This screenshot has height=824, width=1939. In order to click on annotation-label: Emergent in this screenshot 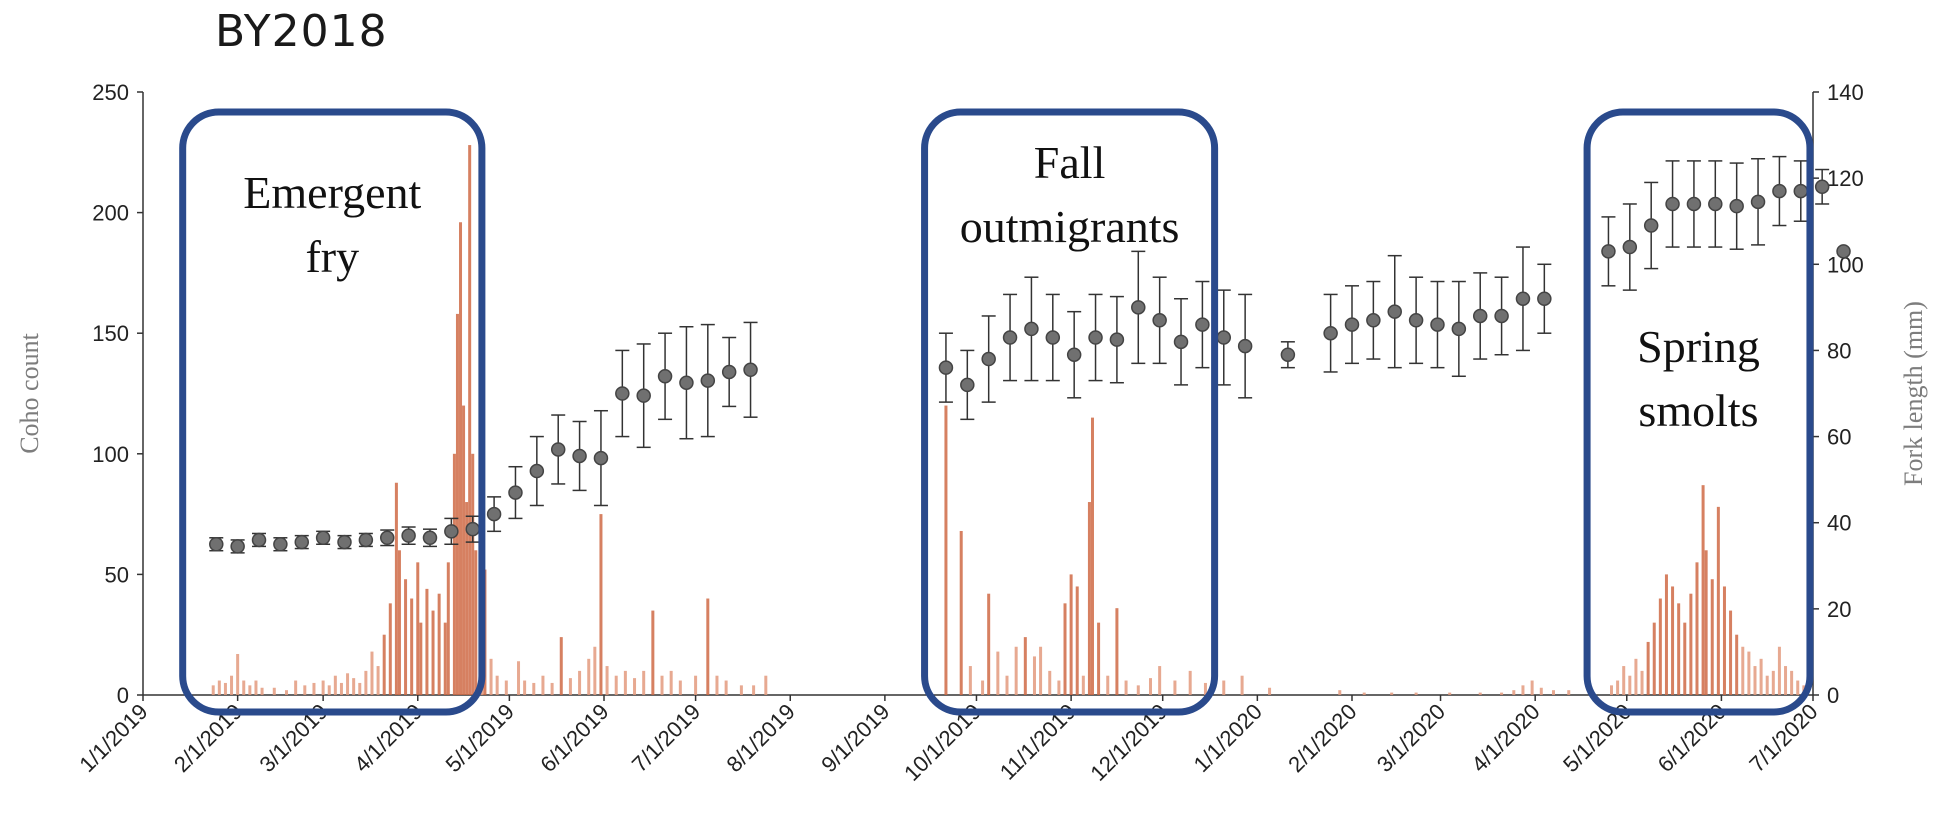, I will do `click(332, 192)`.